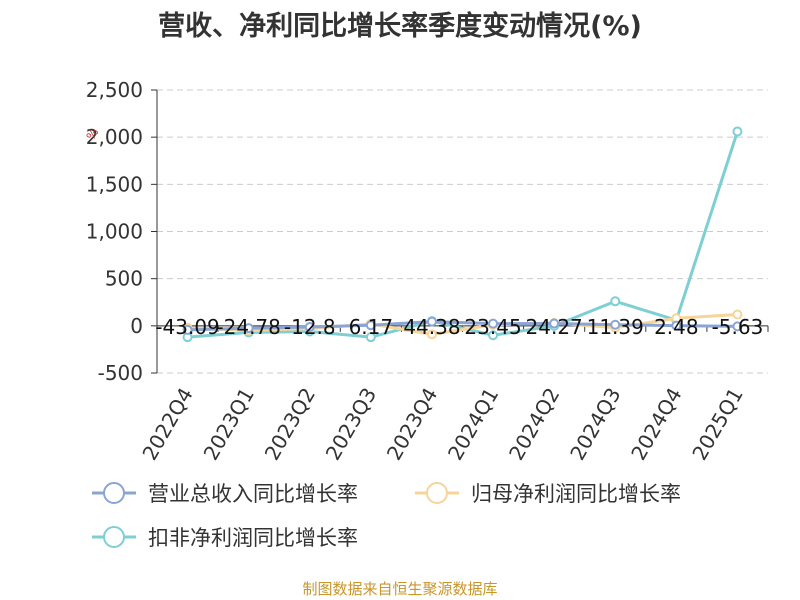  I want to click on x-tick-label: 2023Q3, so click(351, 424).